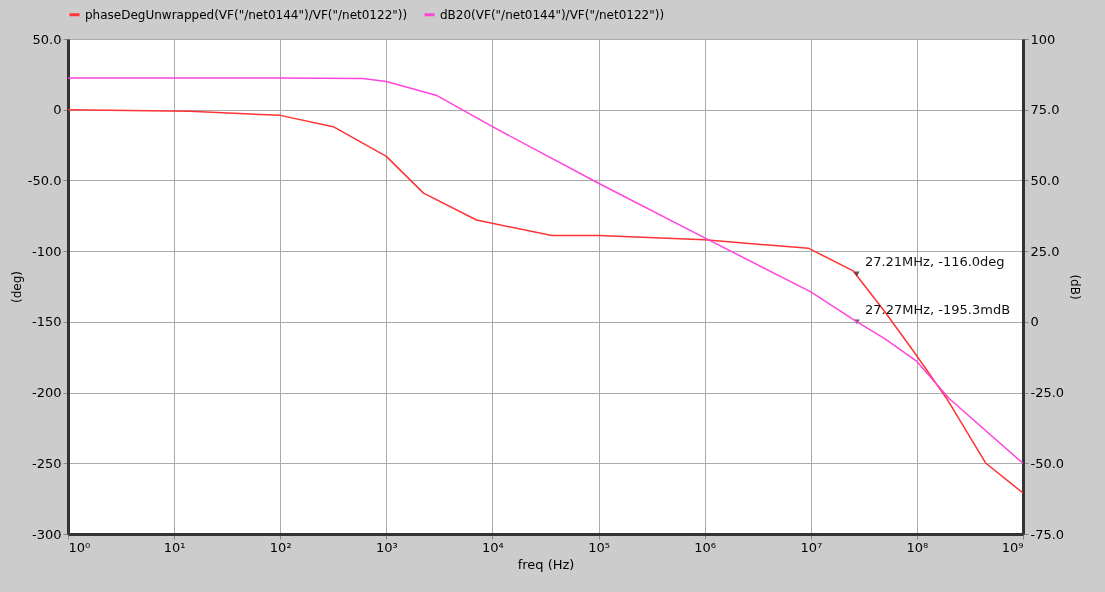  What do you see at coordinates (46, 534) in the screenshot?
I see `y-tick-label: -300` at bounding box center [46, 534].